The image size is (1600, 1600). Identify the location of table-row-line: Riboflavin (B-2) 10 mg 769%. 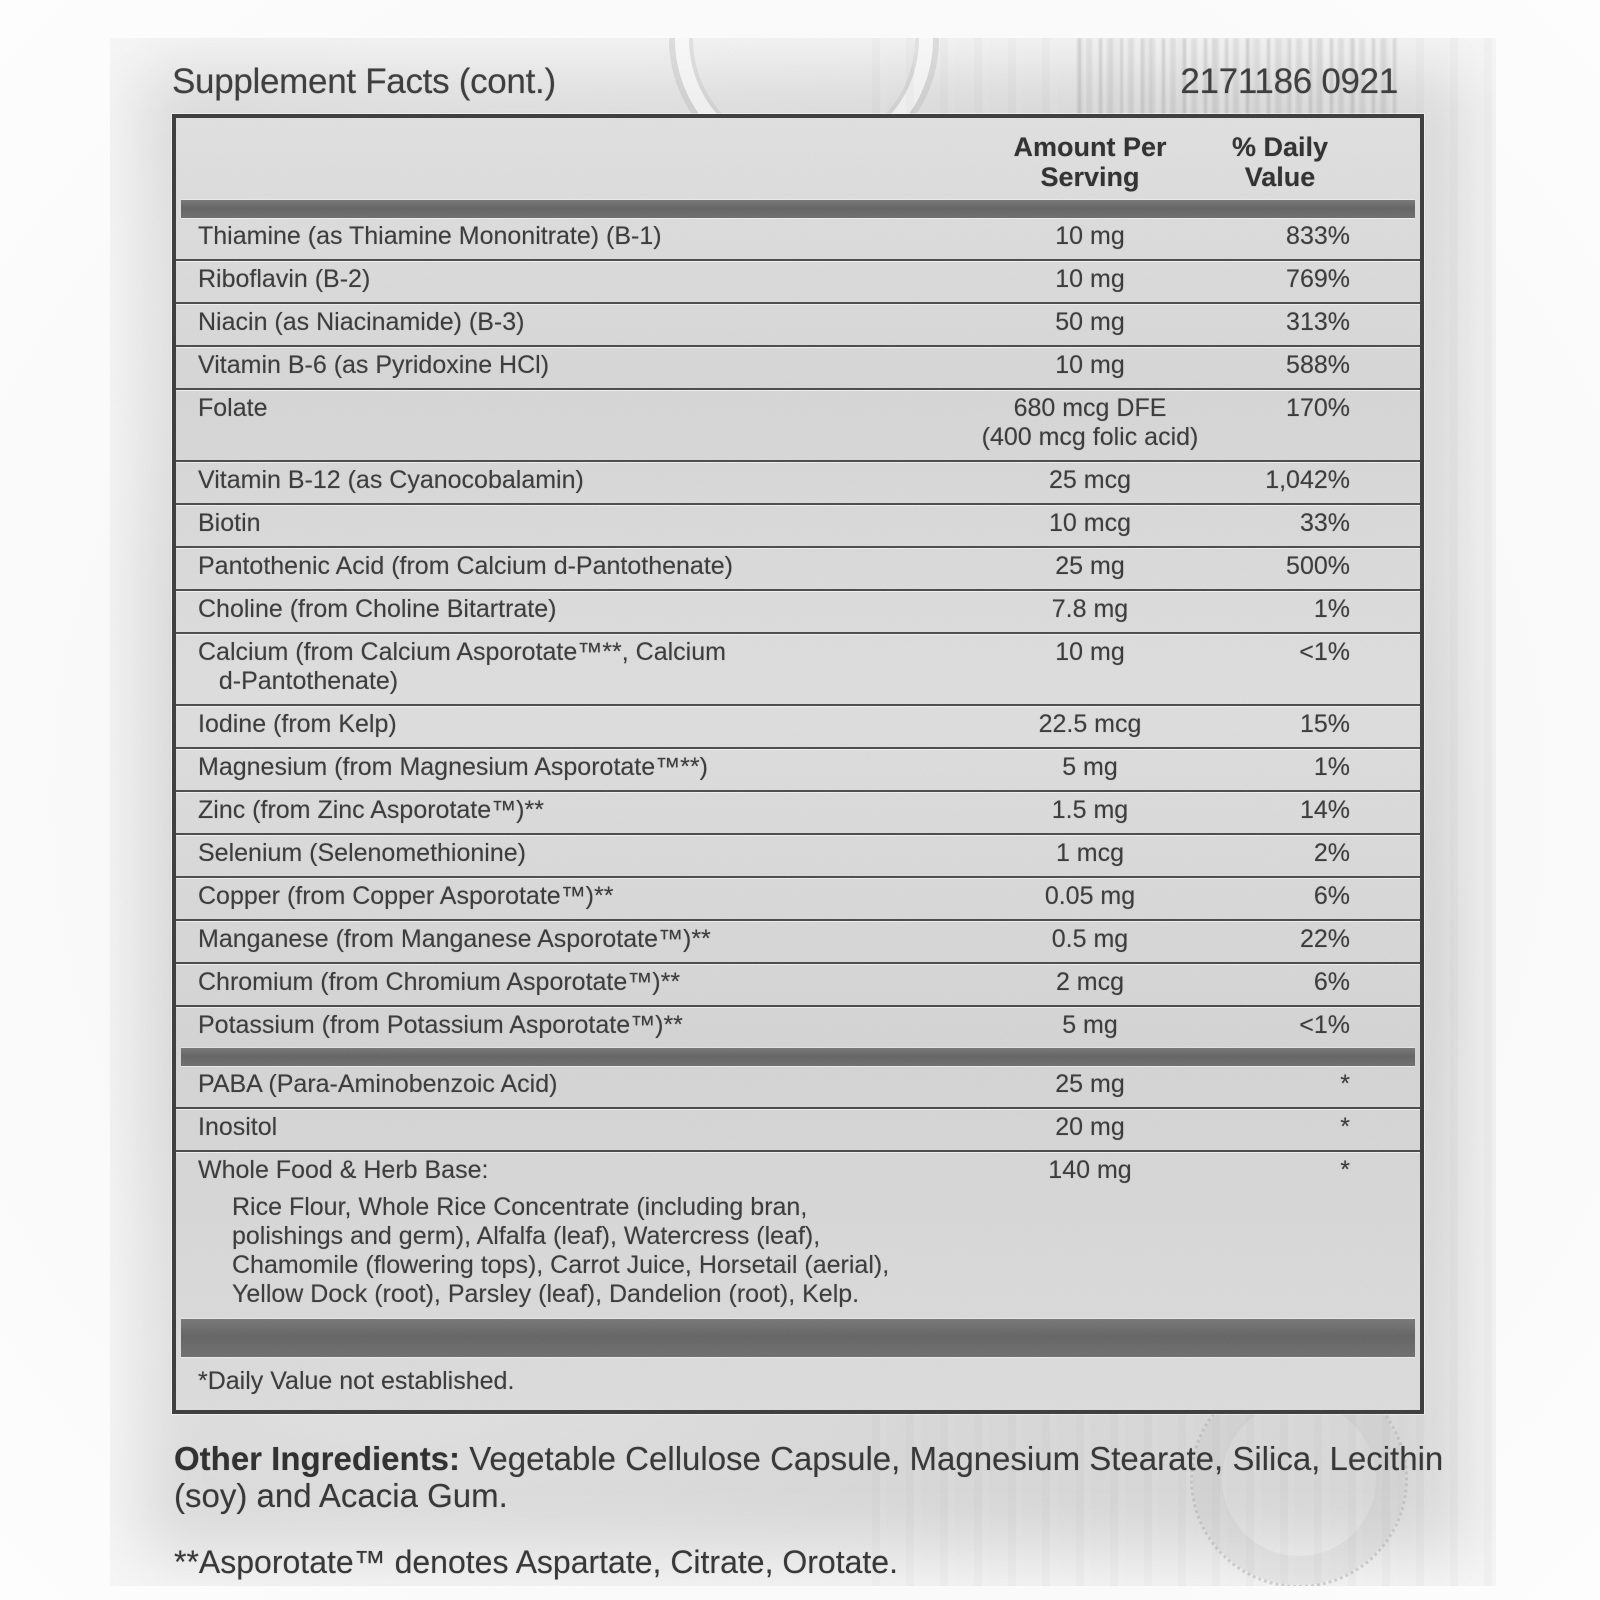
(798, 281).